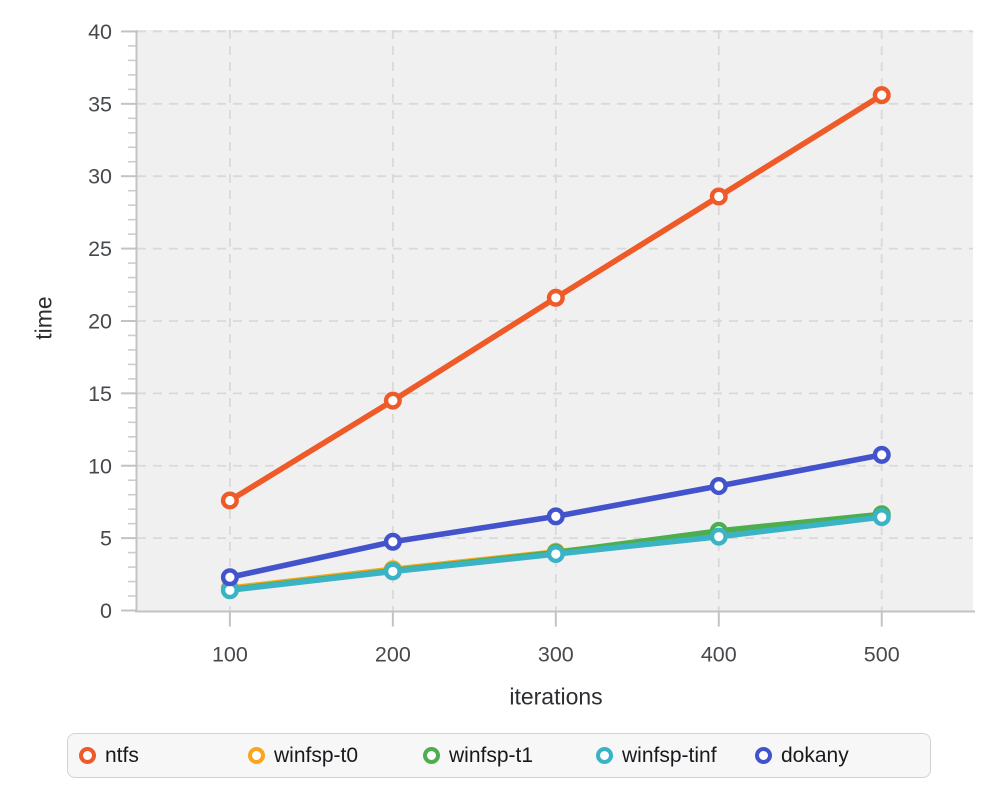  Describe the element at coordinates (256, 755) in the screenshot. I see `winfsp-t0-marker-icon` at that location.